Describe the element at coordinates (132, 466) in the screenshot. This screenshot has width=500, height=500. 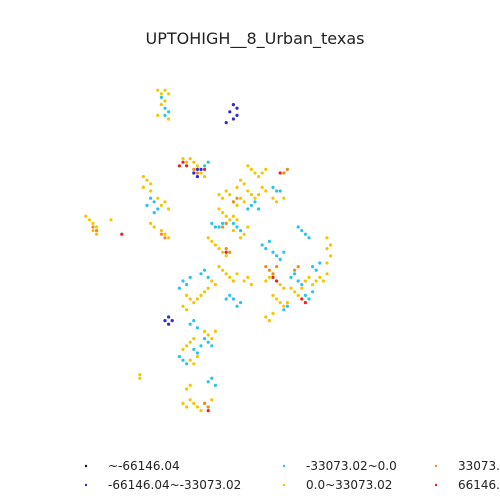
I see `legend-entry: ~-66146.04` at that location.